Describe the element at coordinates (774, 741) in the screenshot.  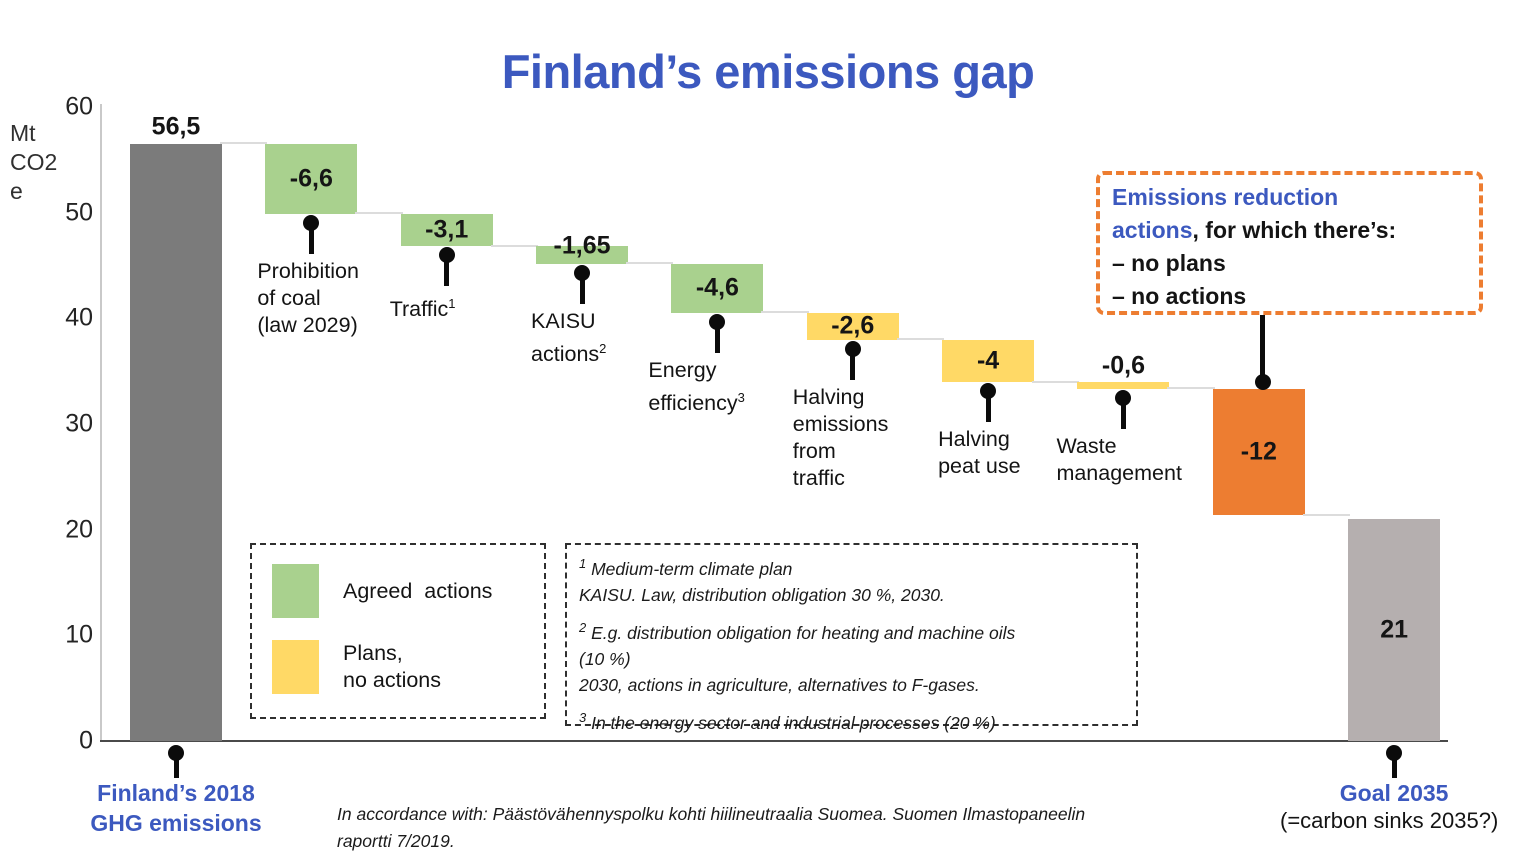
I see `x-axis-line` at that location.